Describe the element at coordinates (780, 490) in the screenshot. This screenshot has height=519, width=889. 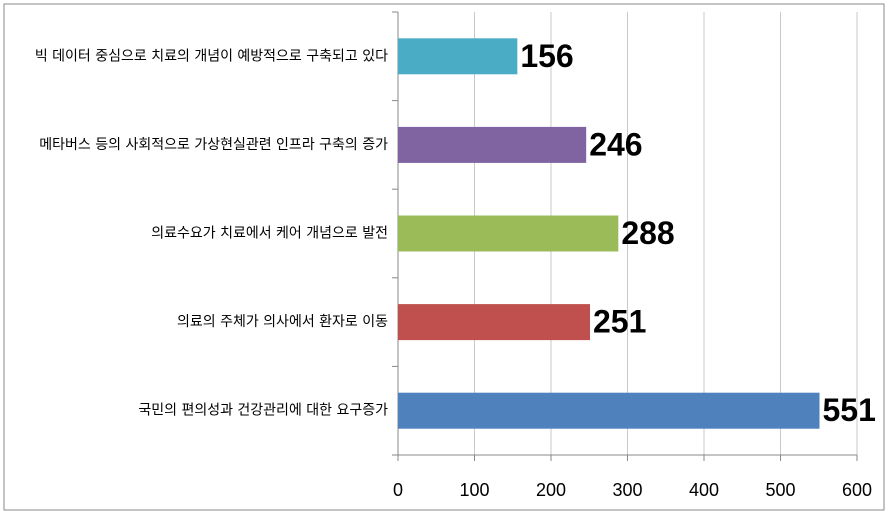
I see `x-tick-label: 500` at that location.